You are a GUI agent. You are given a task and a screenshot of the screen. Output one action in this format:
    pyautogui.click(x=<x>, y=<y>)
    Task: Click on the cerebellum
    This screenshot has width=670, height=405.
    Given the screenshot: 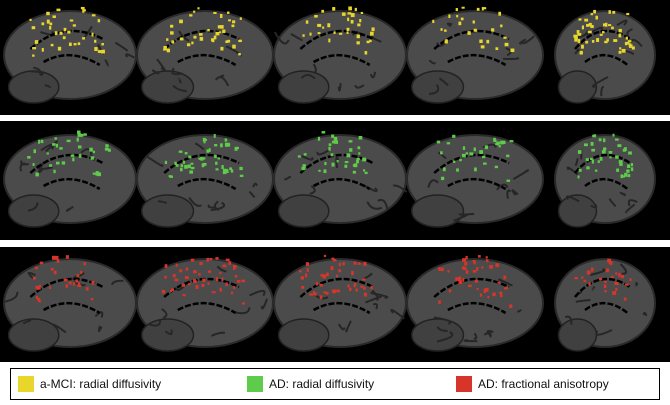 What is the action you would take?
    pyautogui.click(x=577, y=87)
    